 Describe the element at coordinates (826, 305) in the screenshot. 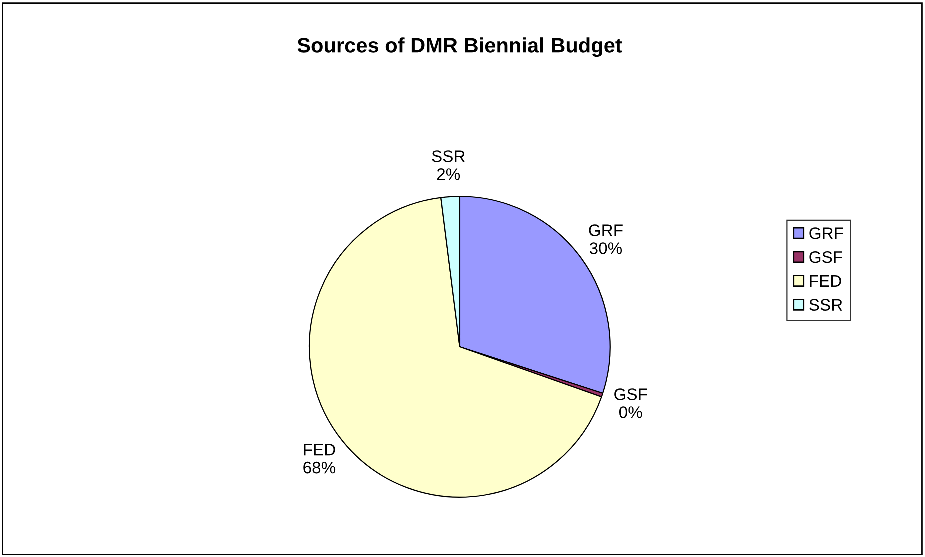

I see `legend-label: SSR` at that location.